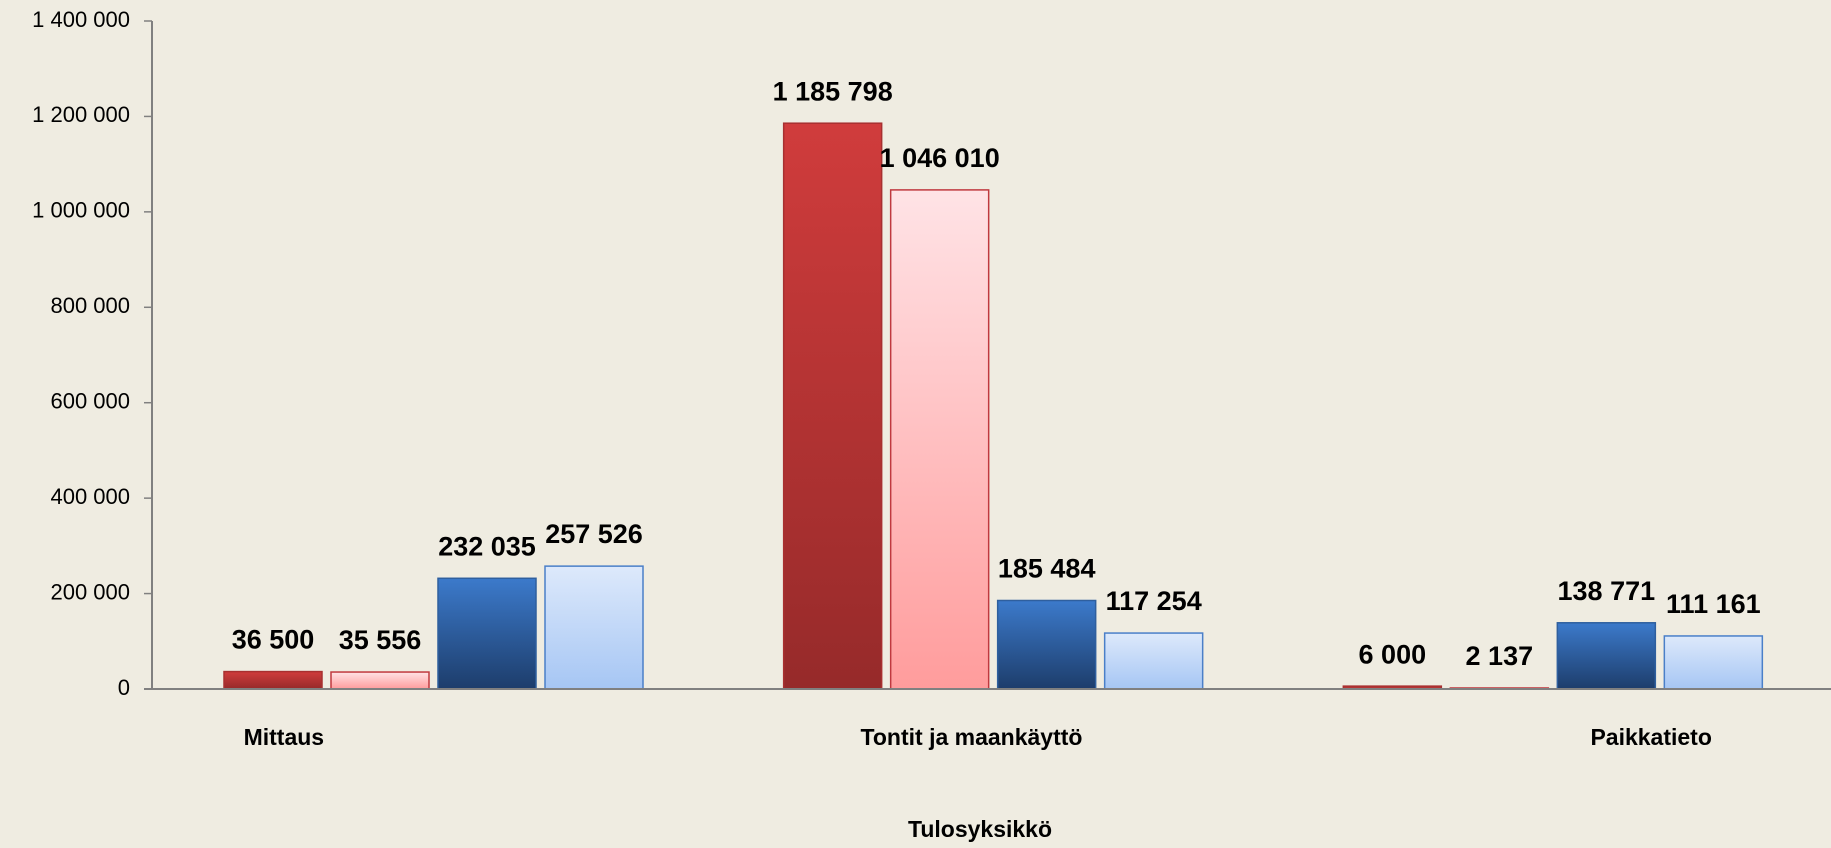  Describe the element at coordinates (1713, 604) in the screenshot. I see `value-label: 111 161` at that location.